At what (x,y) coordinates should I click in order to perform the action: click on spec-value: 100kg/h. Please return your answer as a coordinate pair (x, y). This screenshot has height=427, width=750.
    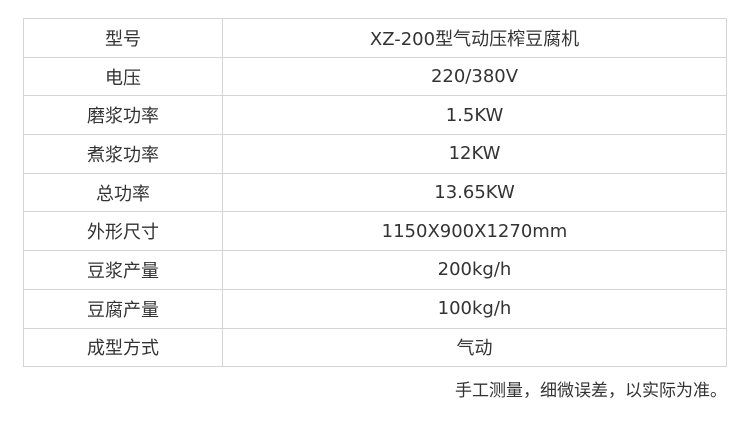
    Looking at the image, I should click on (474, 308).